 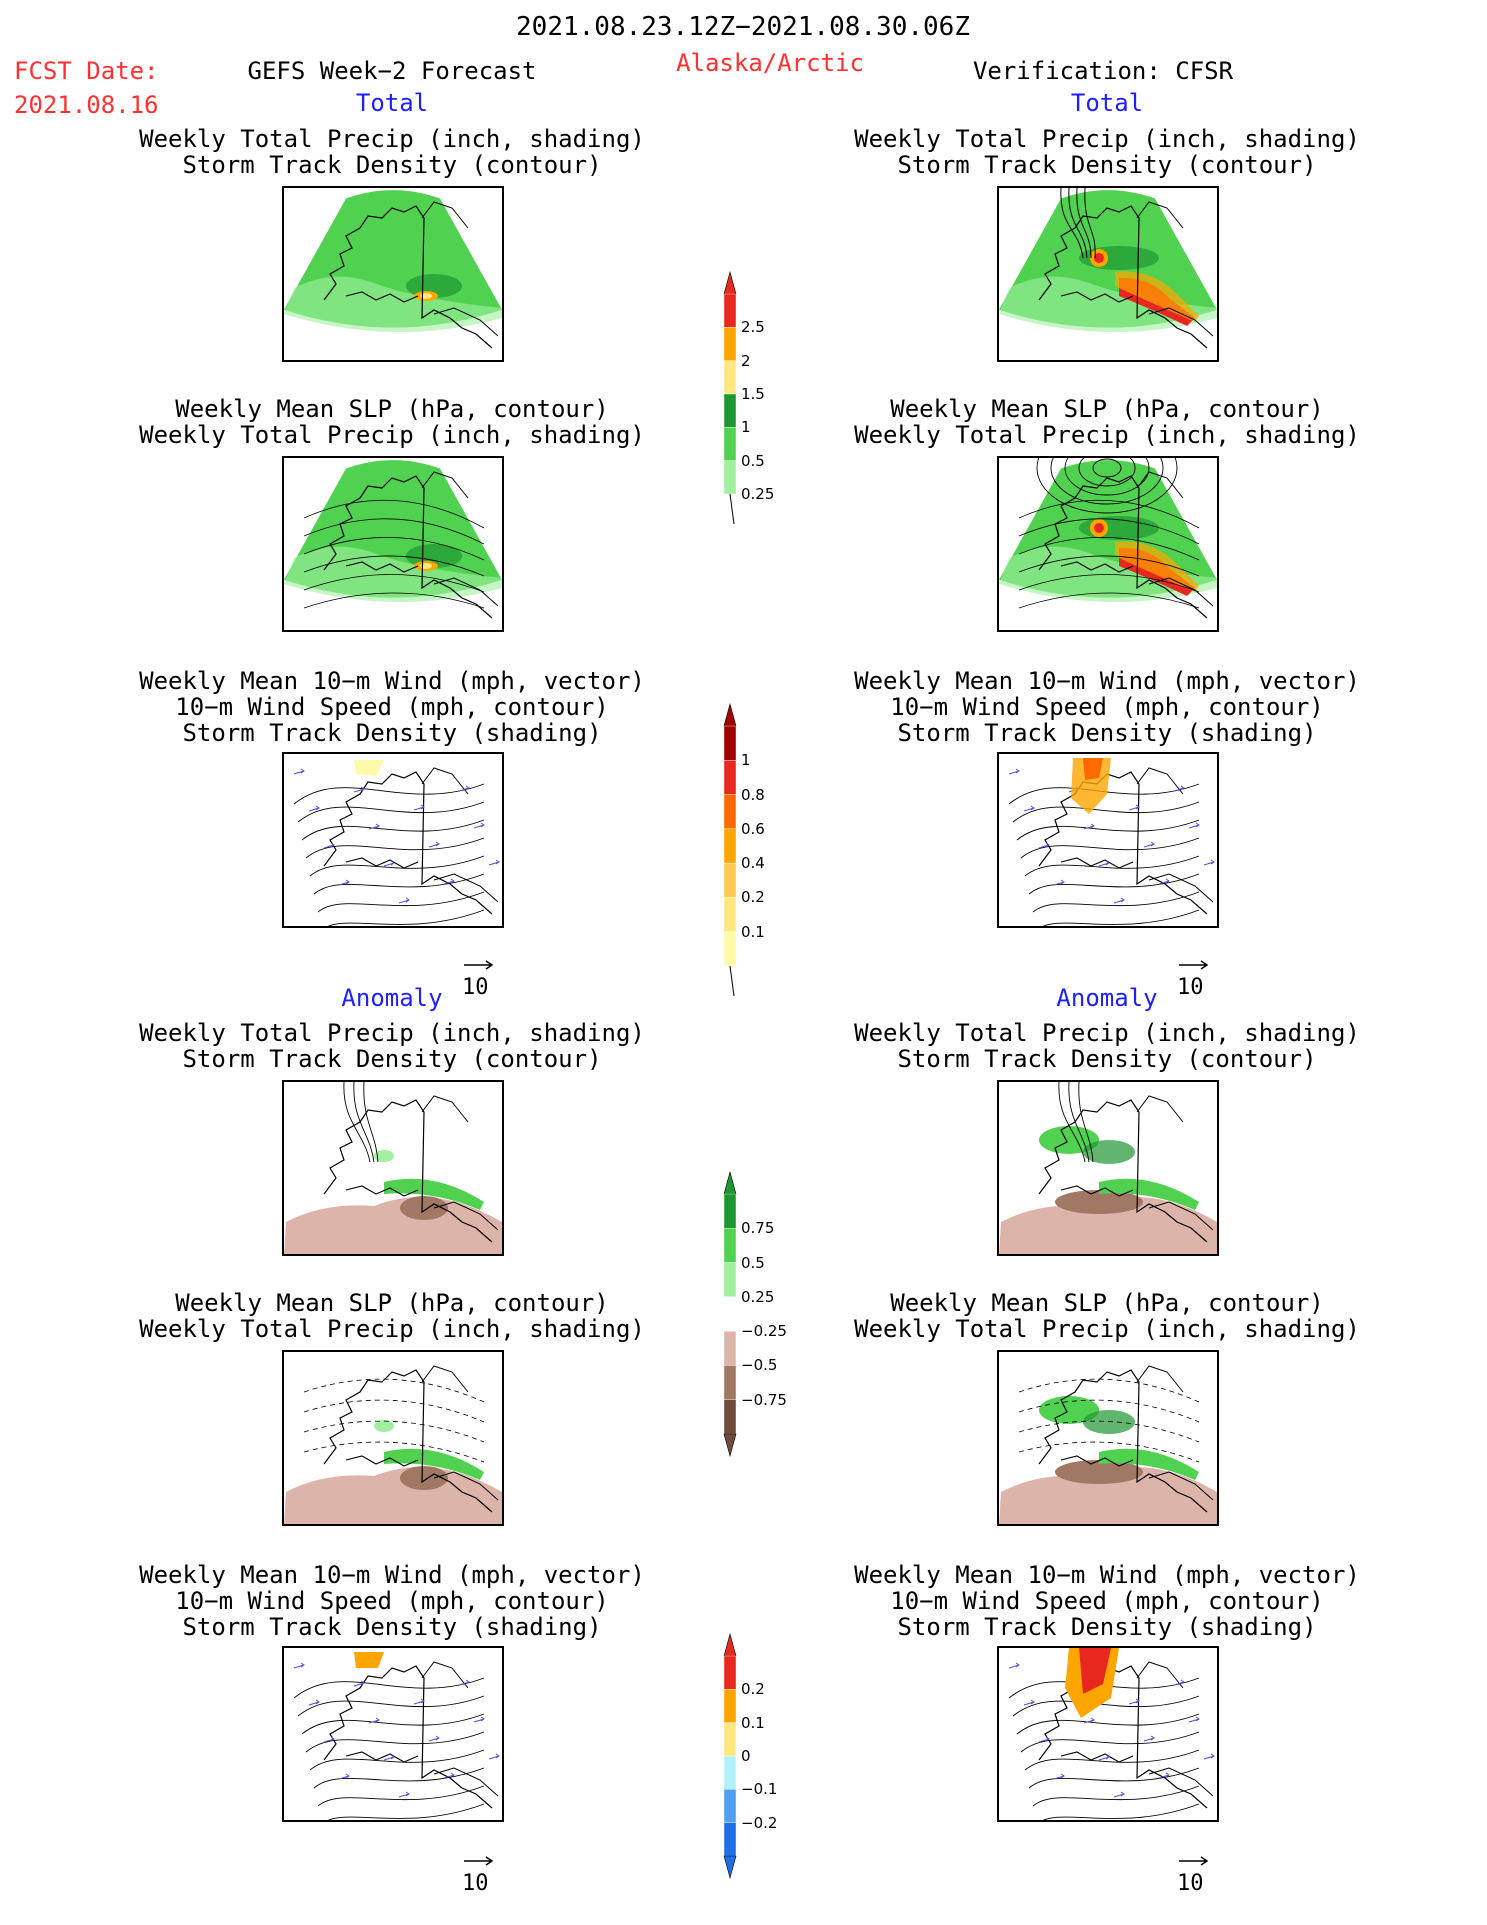 I want to click on colorbar-label: −0.25, so click(x=764, y=1331).